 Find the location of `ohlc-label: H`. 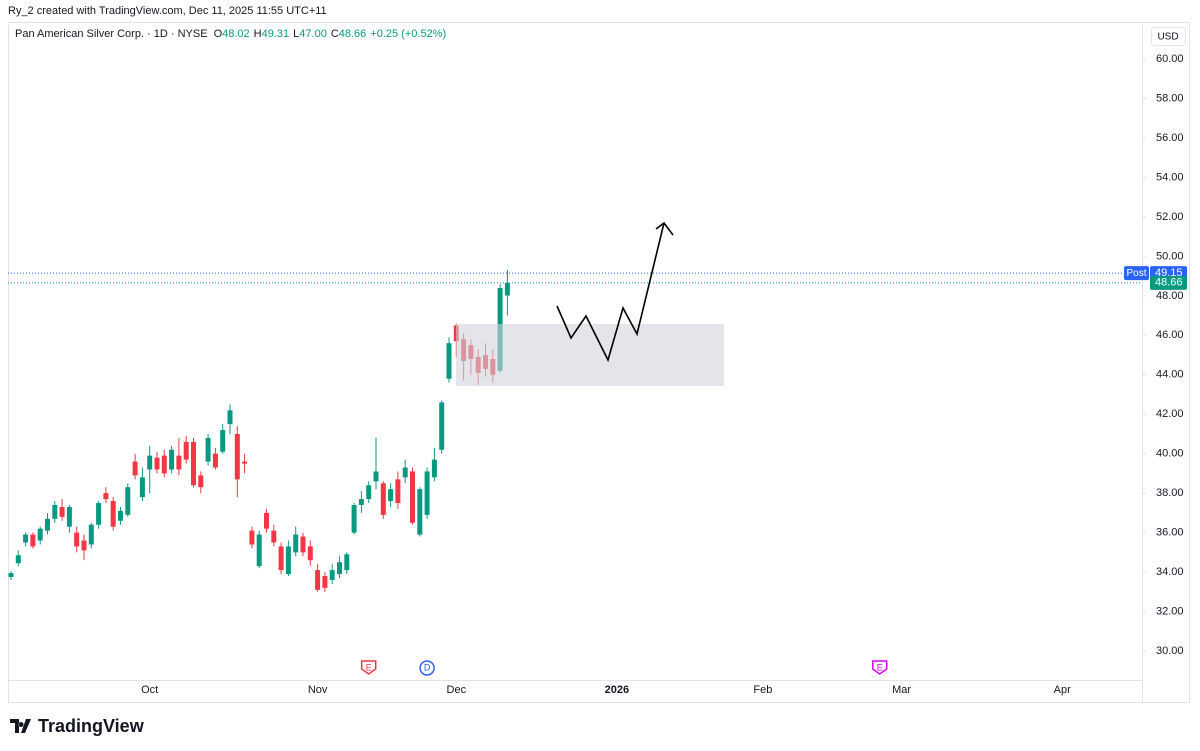

ohlc-label: H is located at coordinates (258, 34).